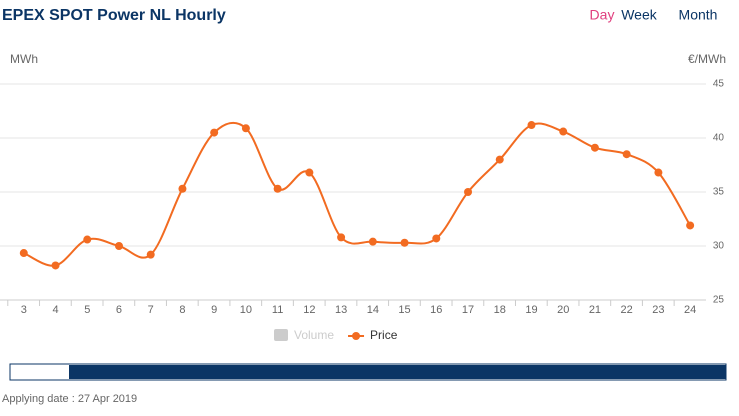 This screenshot has height=416, width=739. Describe the element at coordinates (214, 310) in the screenshot. I see `x-tick-label: 9` at that location.